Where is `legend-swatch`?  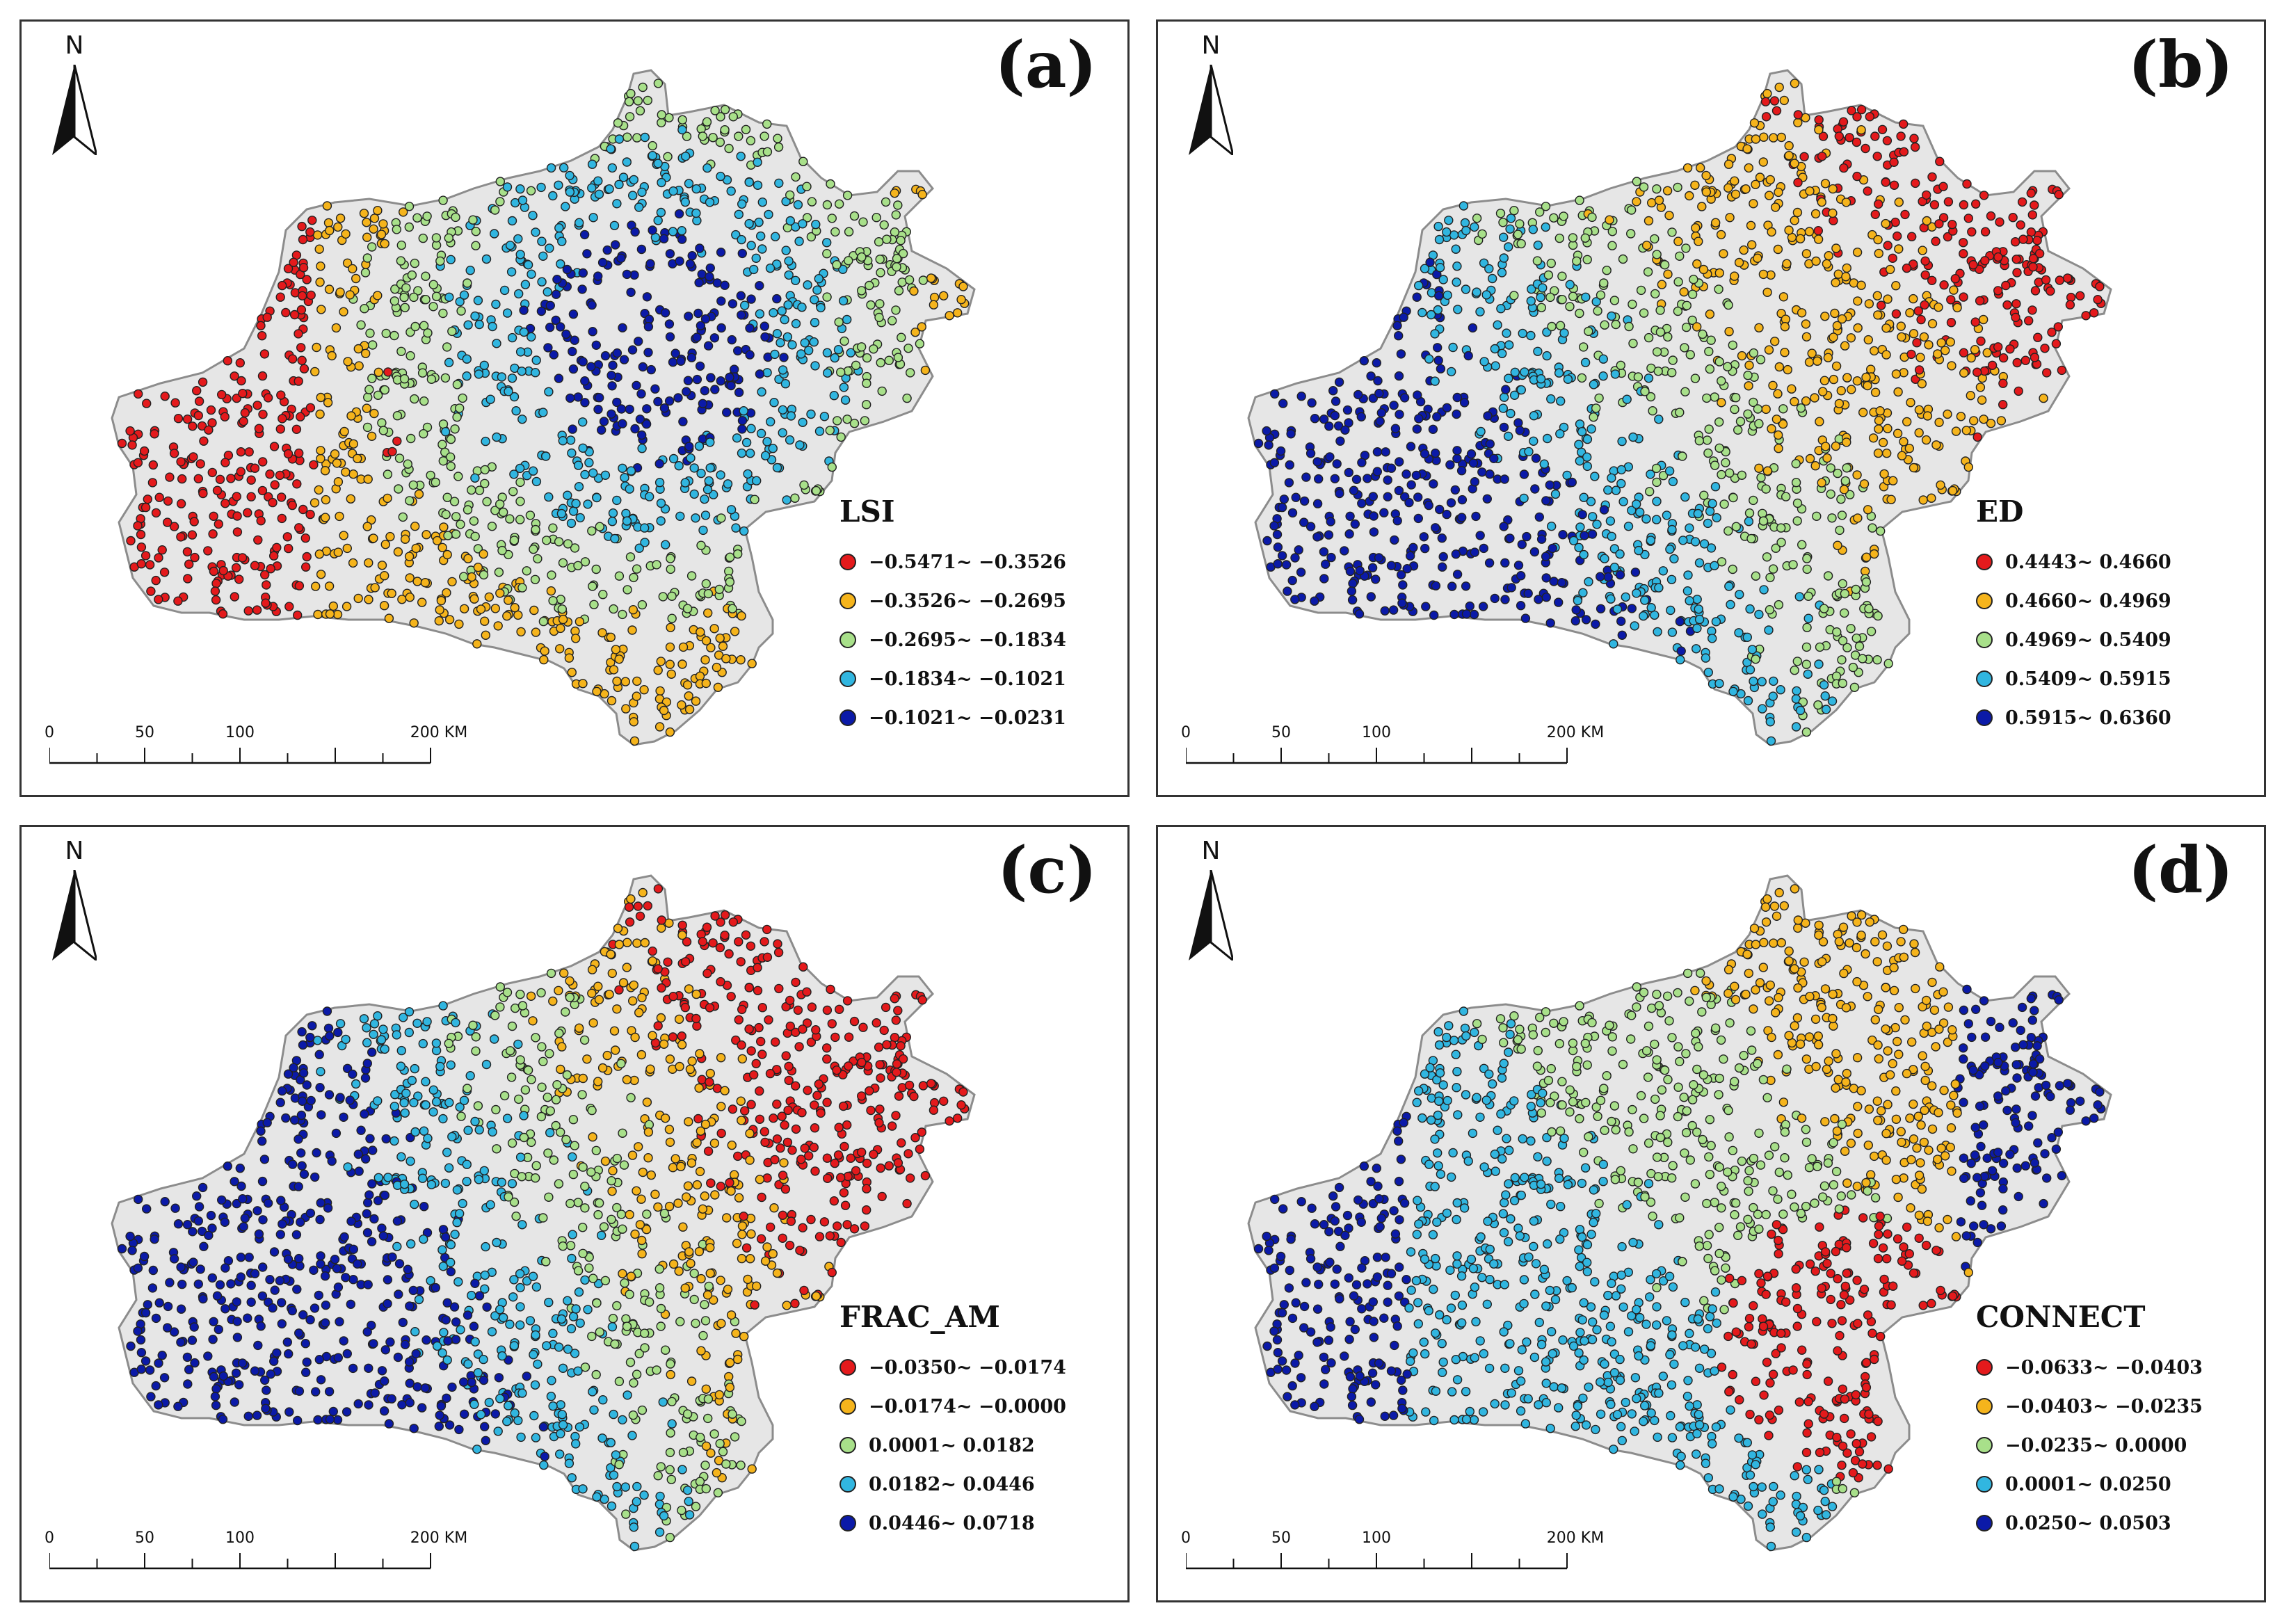 legend-swatch is located at coordinates (1984, 717).